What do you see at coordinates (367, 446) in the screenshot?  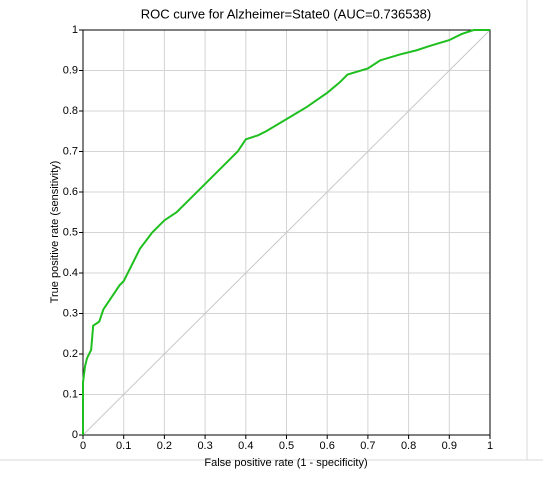 I see `x-tick-label: 0.7` at bounding box center [367, 446].